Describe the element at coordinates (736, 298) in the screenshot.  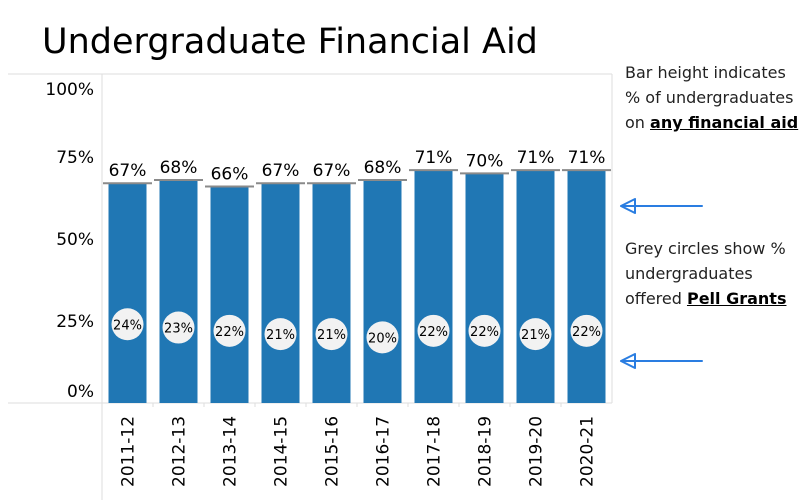
I see `circle-note-emphasis: Pell Grants` at that location.